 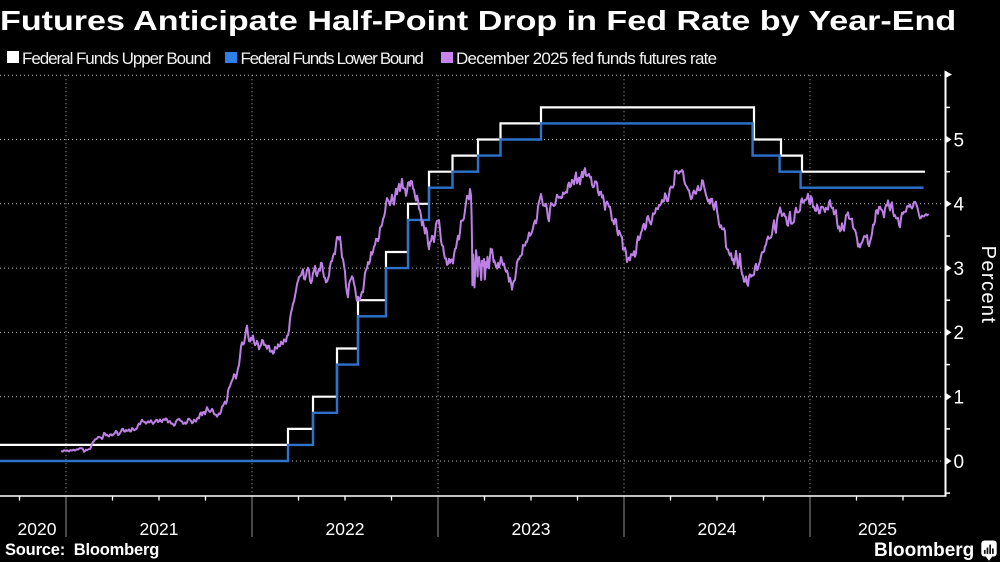 I want to click on svg-text: 1, so click(x=959, y=398).